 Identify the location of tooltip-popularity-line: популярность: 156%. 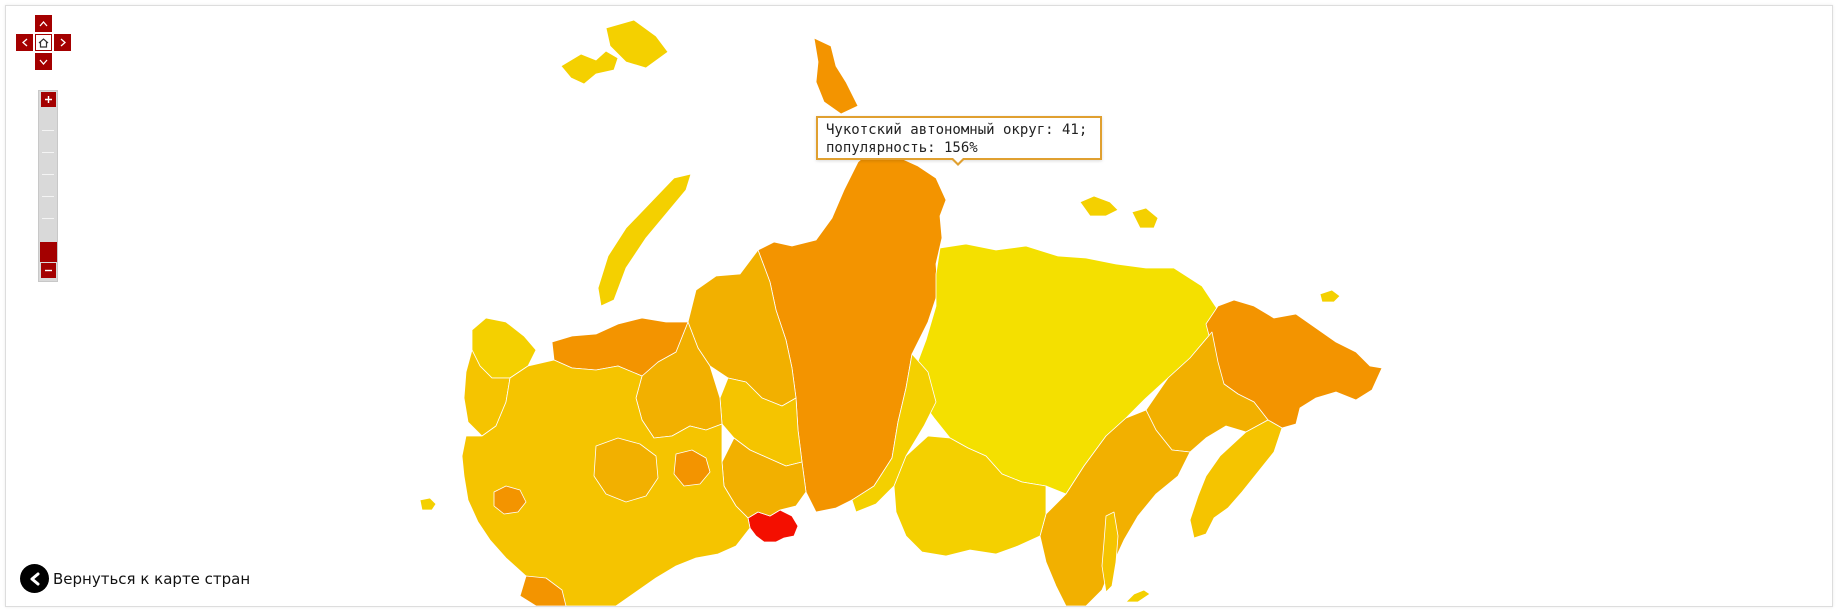
(902, 148).